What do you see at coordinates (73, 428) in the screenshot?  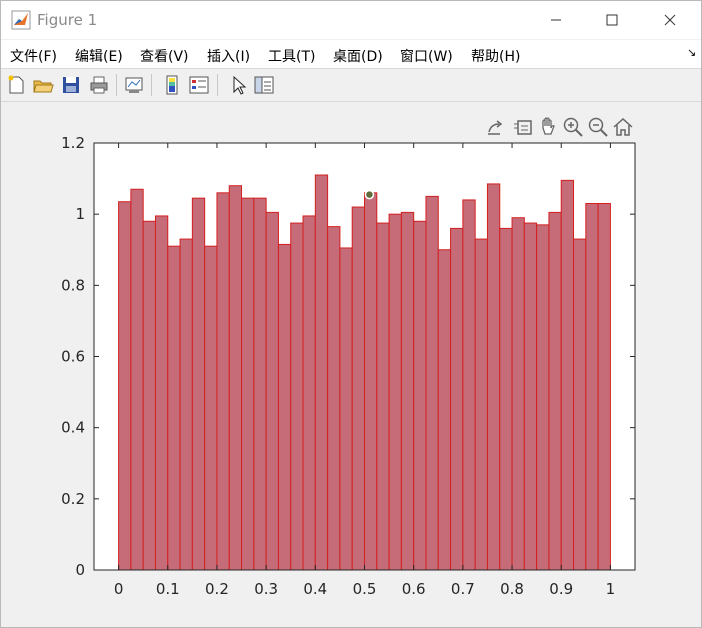 I see `y-tick-label: 0.4` at bounding box center [73, 428].